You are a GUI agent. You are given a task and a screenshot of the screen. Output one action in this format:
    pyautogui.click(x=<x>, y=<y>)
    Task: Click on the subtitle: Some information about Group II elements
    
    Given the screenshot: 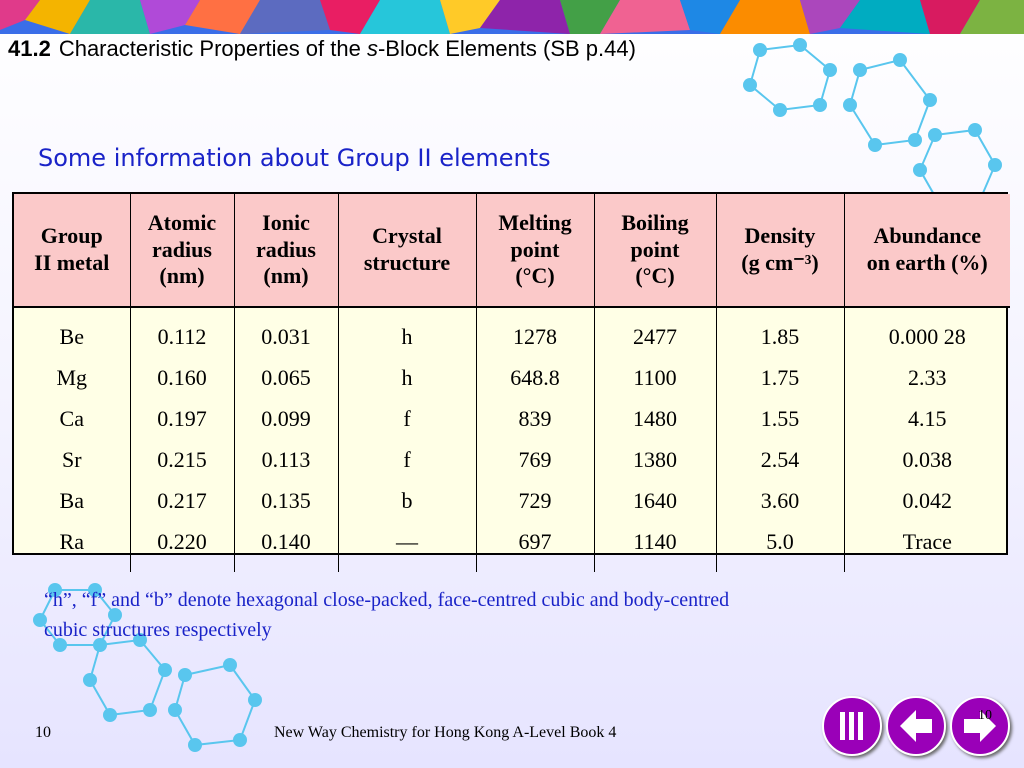 What is the action you would take?
    pyautogui.click(x=294, y=158)
    